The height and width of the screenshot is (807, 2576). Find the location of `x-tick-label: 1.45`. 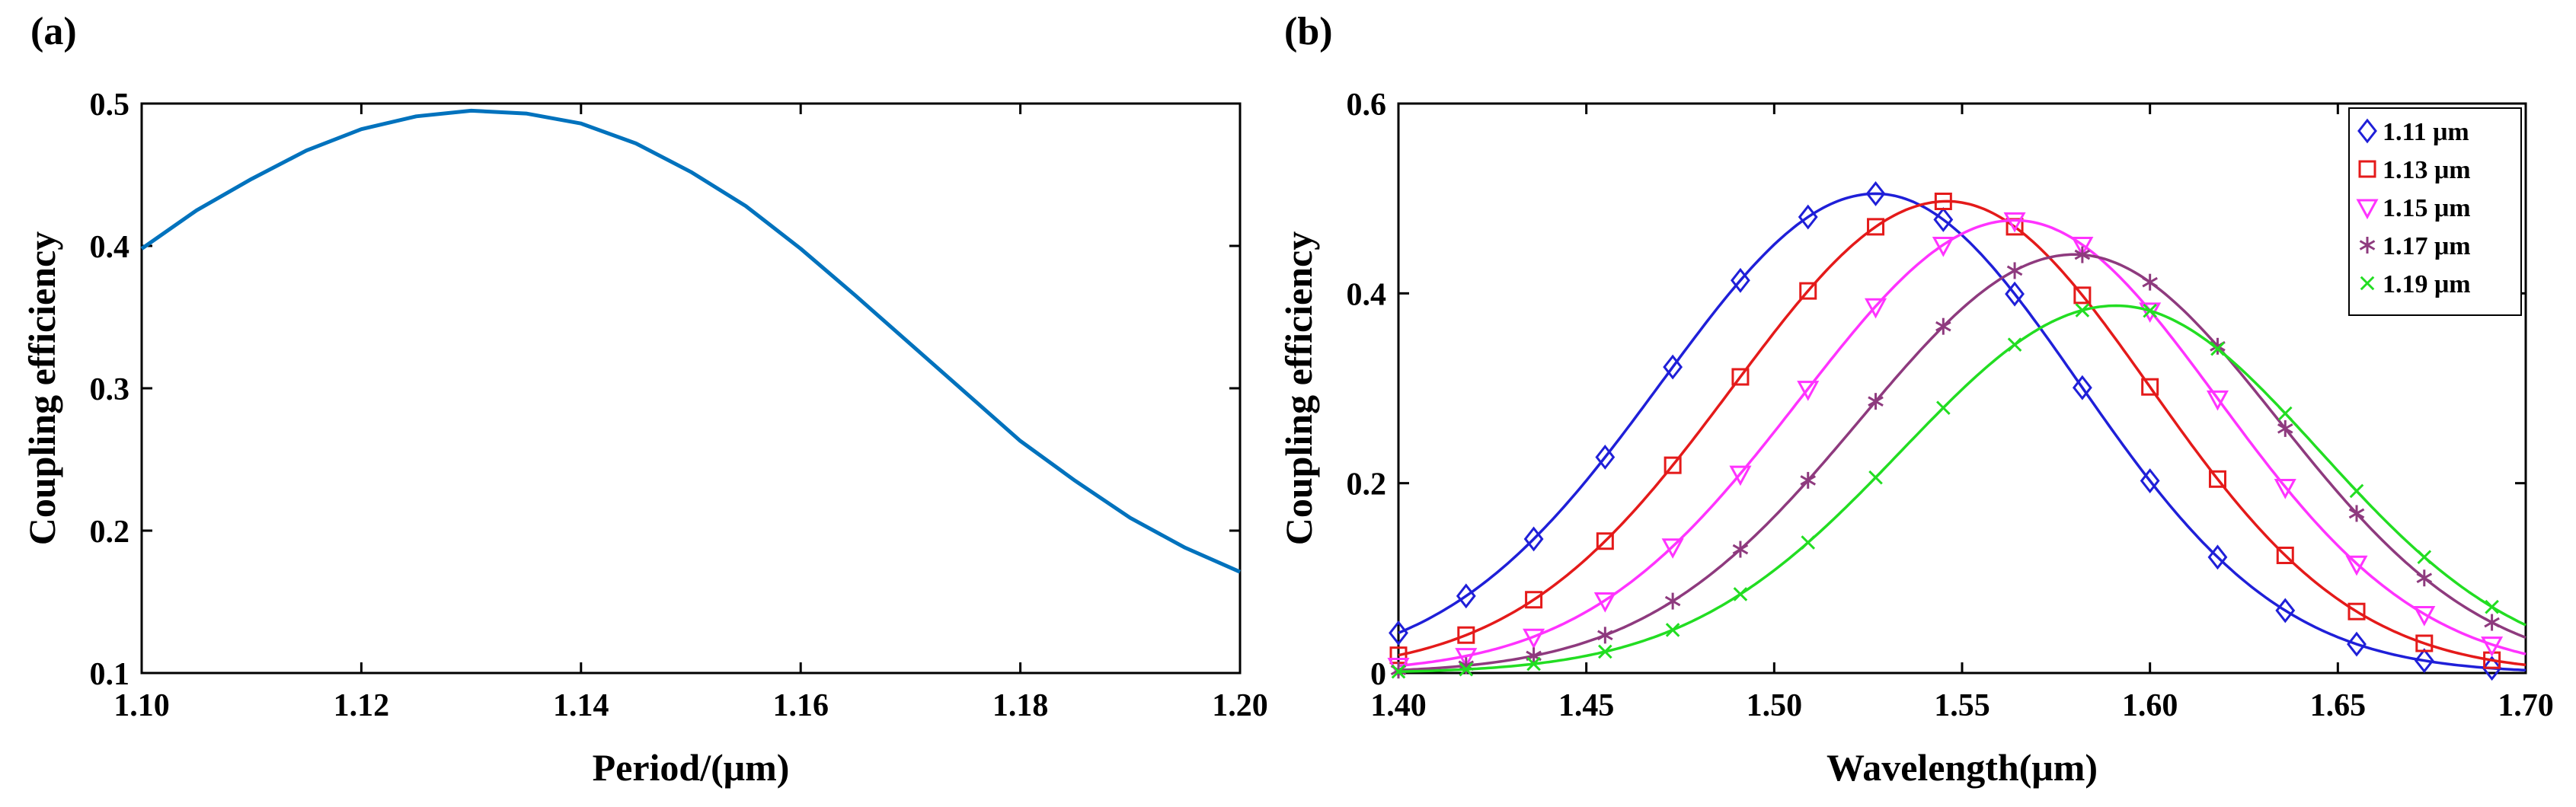

x-tick-label: 1.45 is located at coordinates (1586, 705).